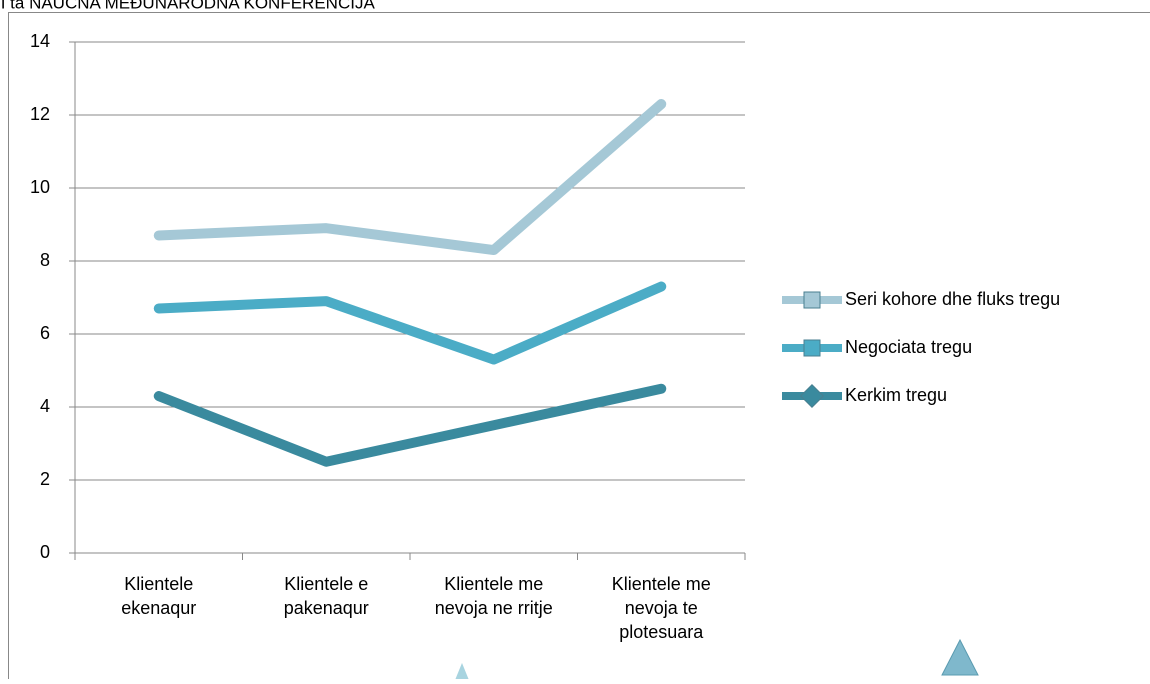 The width and height of the screenshot is (1150, 684). Describe the element at coordinates (952, 299) in the screenshot. I see `legend-label: Seri kohore dhe fluks tregu` at that location.